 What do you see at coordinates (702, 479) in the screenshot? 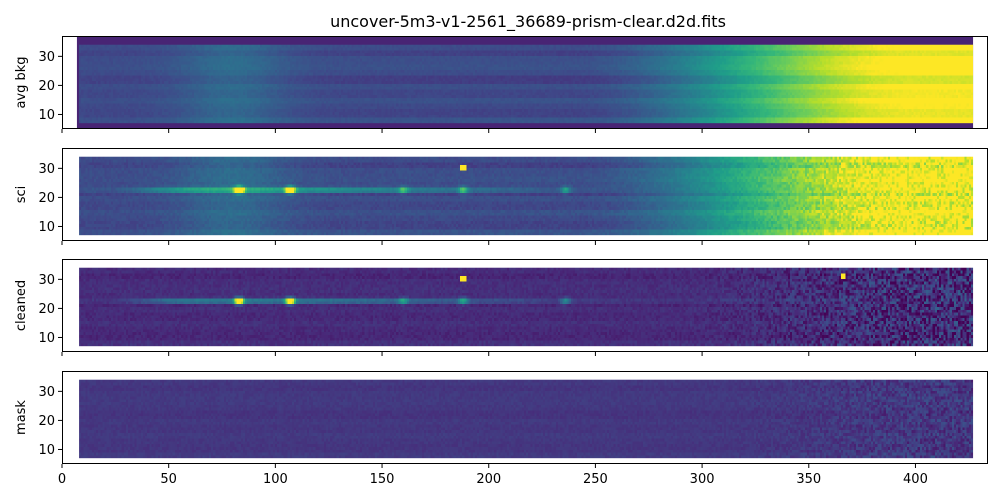
I see `x-tick-label: 300` at bounding box center [702, 479].